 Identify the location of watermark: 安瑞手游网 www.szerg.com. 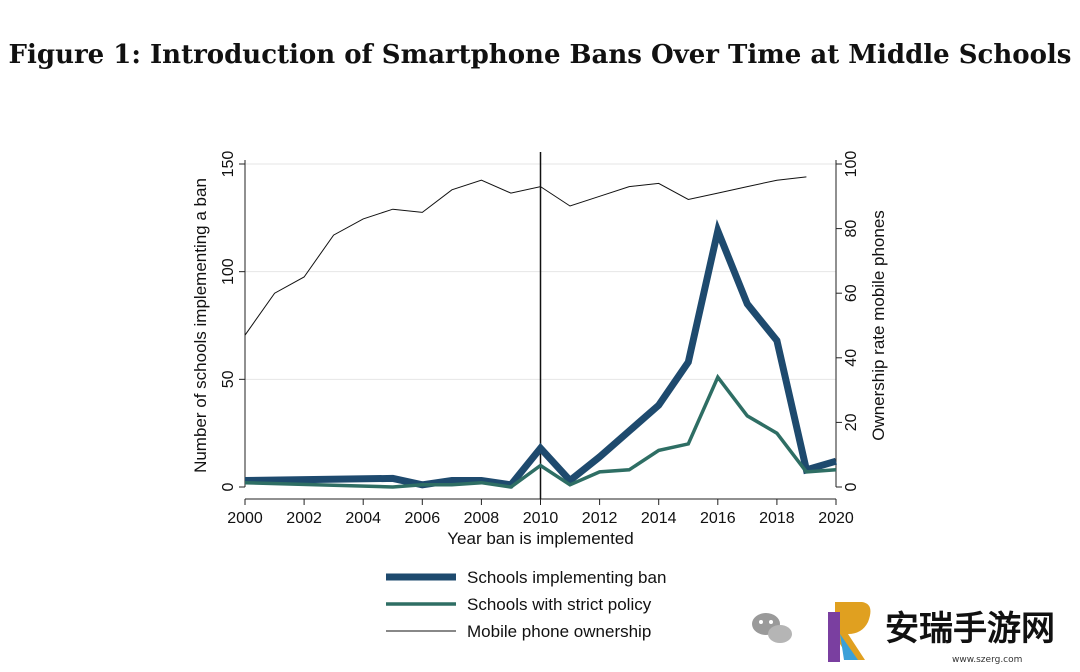
(903, 633).